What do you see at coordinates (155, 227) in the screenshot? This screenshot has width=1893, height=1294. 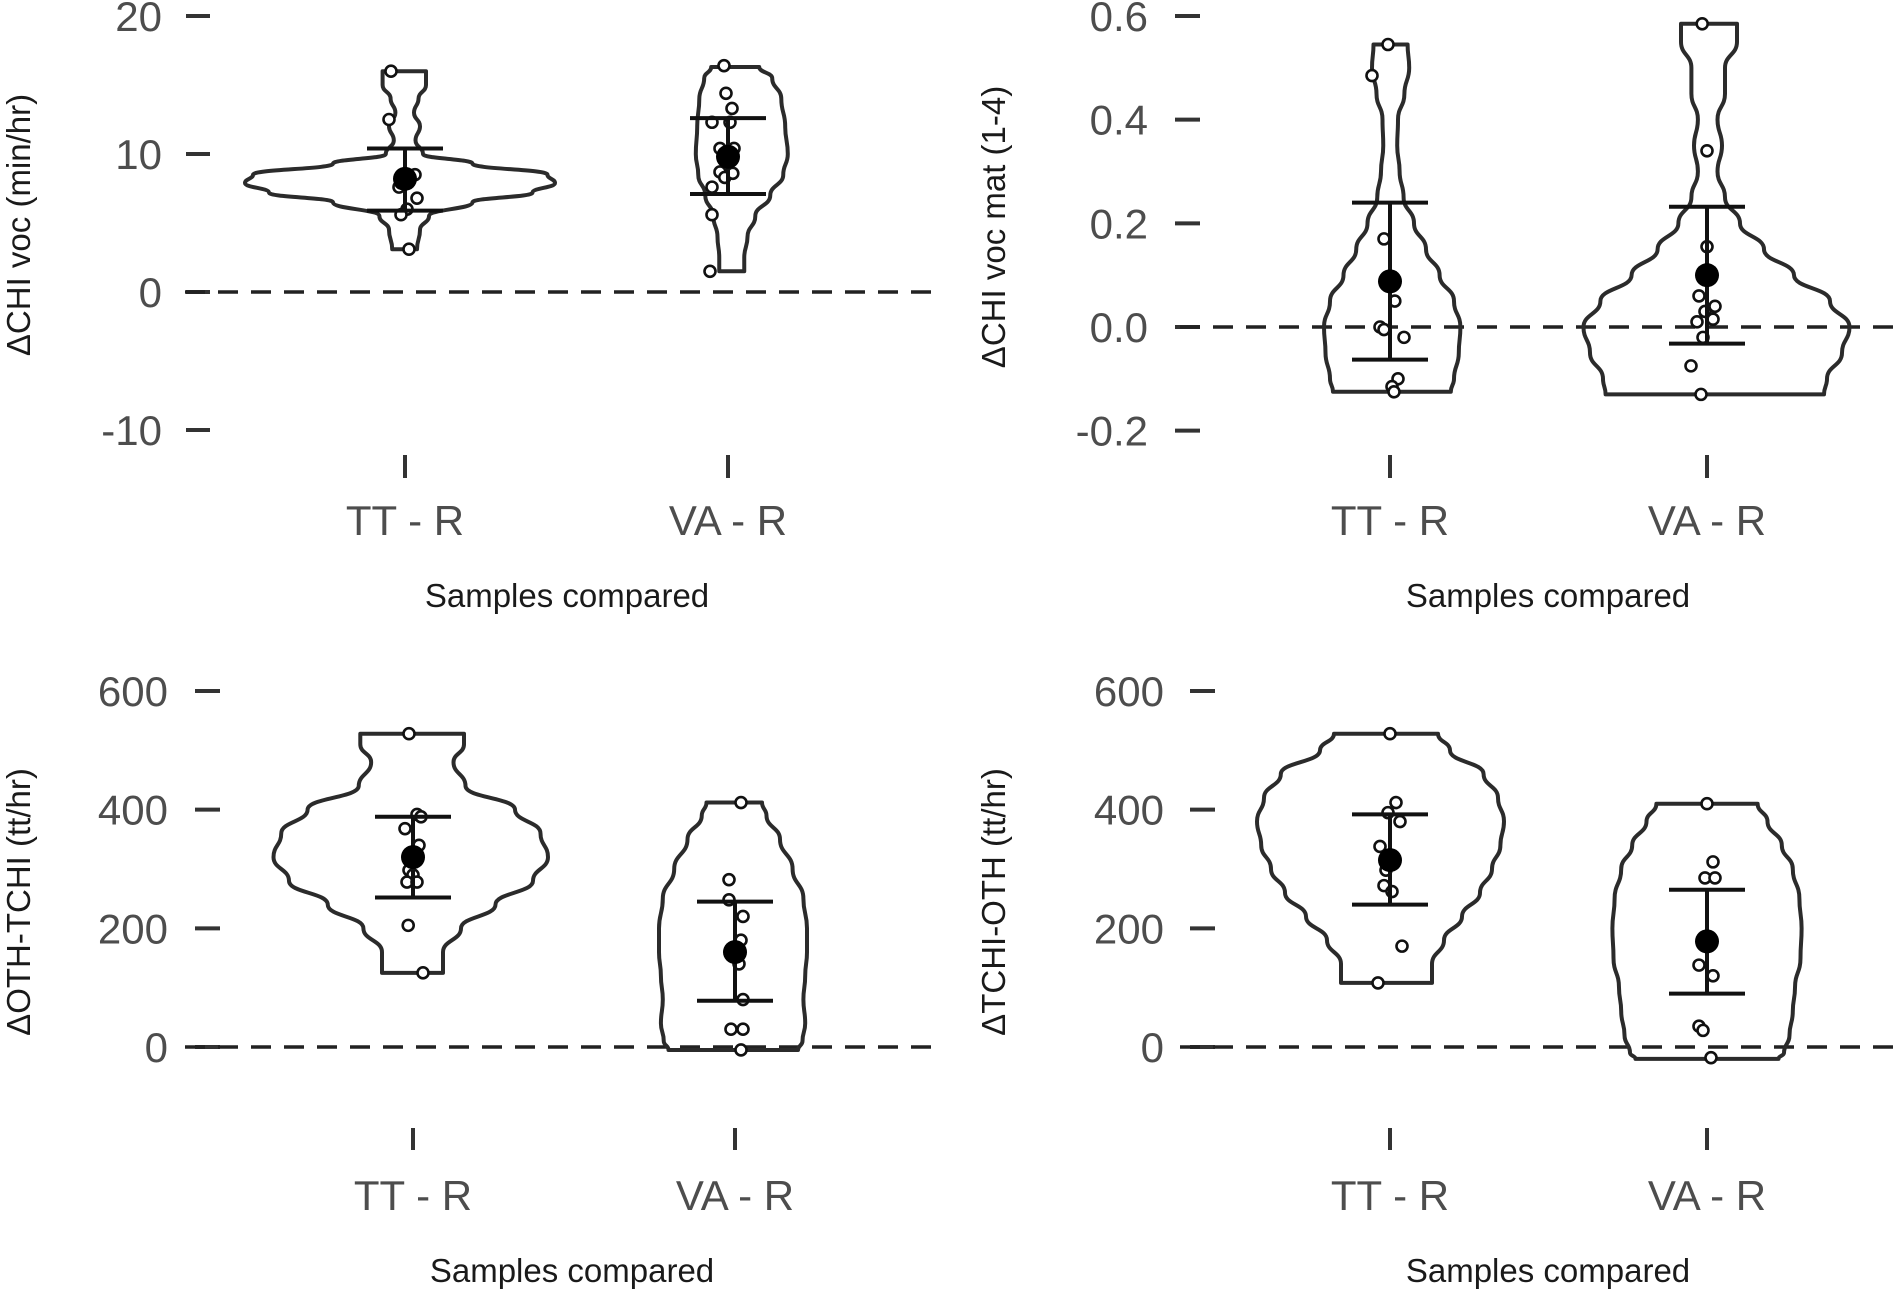 I see `y-axis: -10 0 10 20` at bounding box center [155, 227].